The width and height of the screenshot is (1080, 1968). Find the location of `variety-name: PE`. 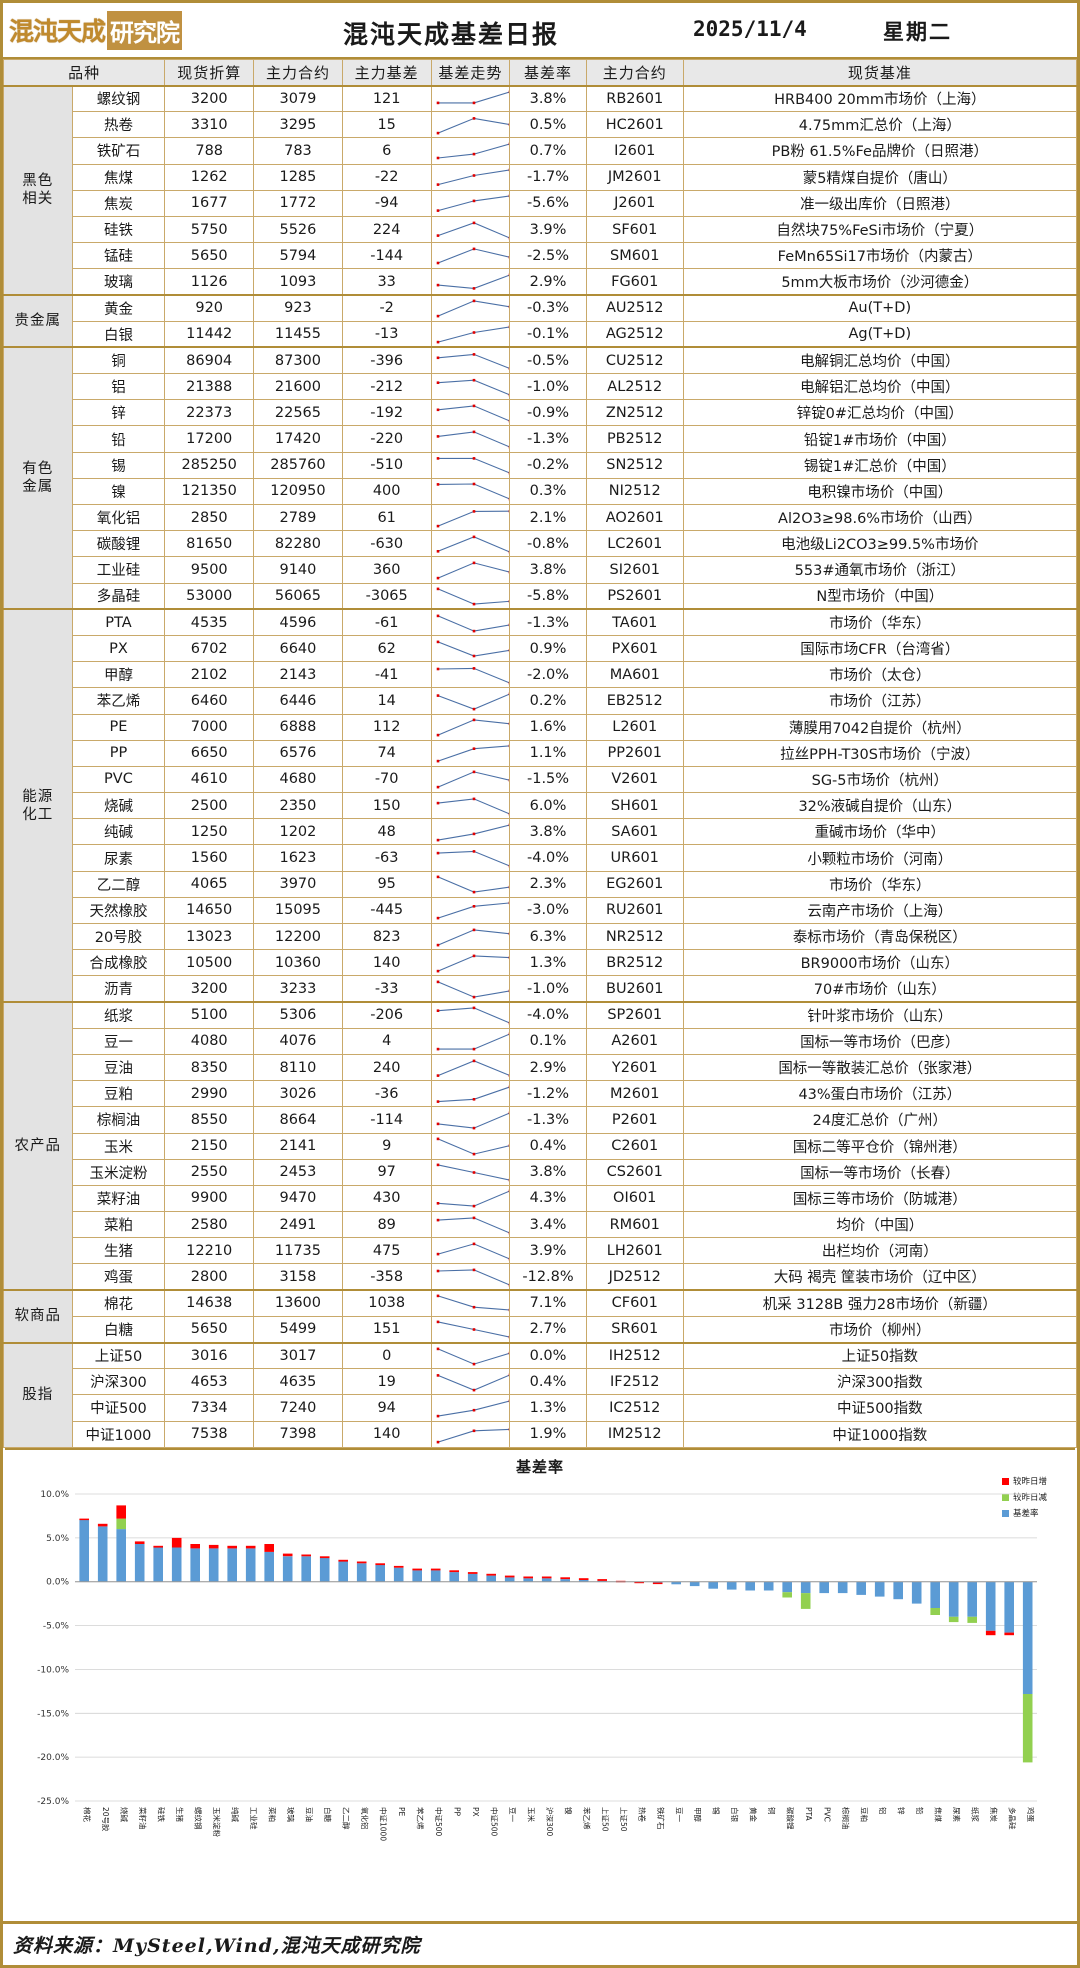

variety-name: PE is located at coordinates (118, 727).